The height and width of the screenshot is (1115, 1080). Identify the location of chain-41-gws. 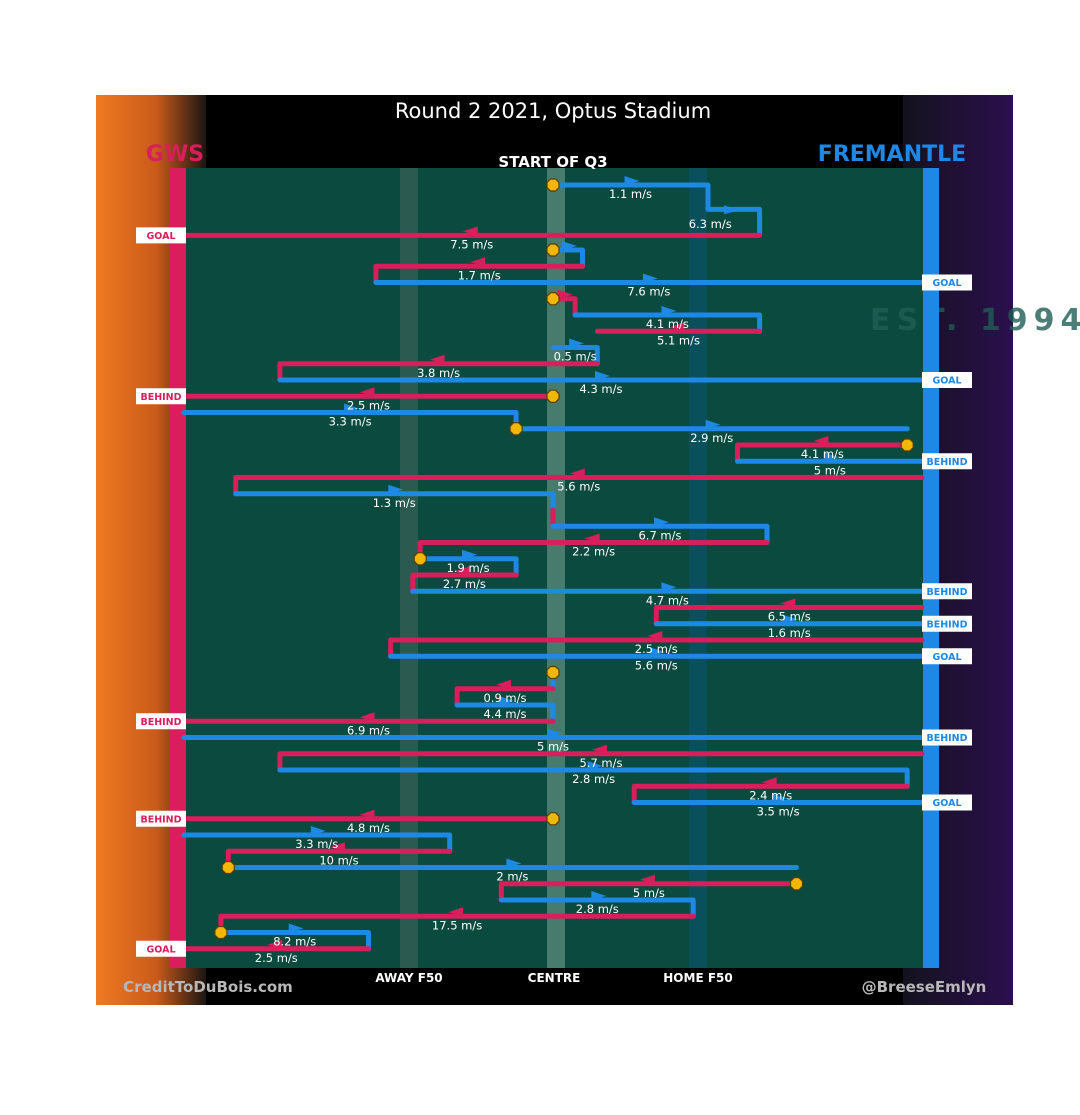
(648, 892).